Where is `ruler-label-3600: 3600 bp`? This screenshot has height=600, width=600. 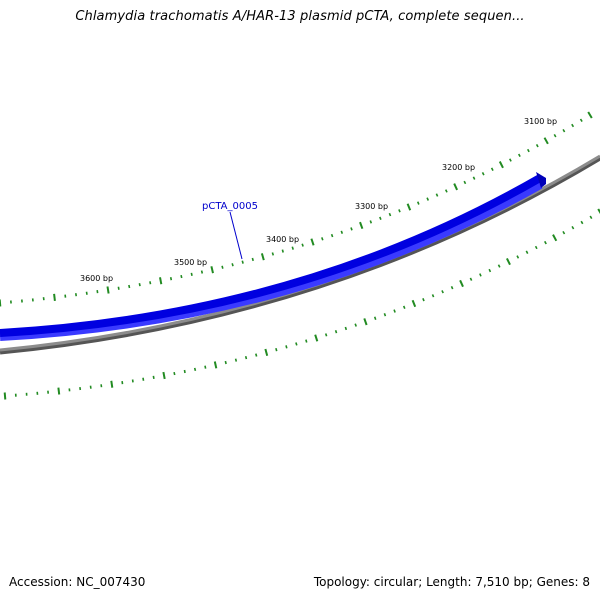
ruler-label-3600: 3600 bp is located at coordinates (96, 278).